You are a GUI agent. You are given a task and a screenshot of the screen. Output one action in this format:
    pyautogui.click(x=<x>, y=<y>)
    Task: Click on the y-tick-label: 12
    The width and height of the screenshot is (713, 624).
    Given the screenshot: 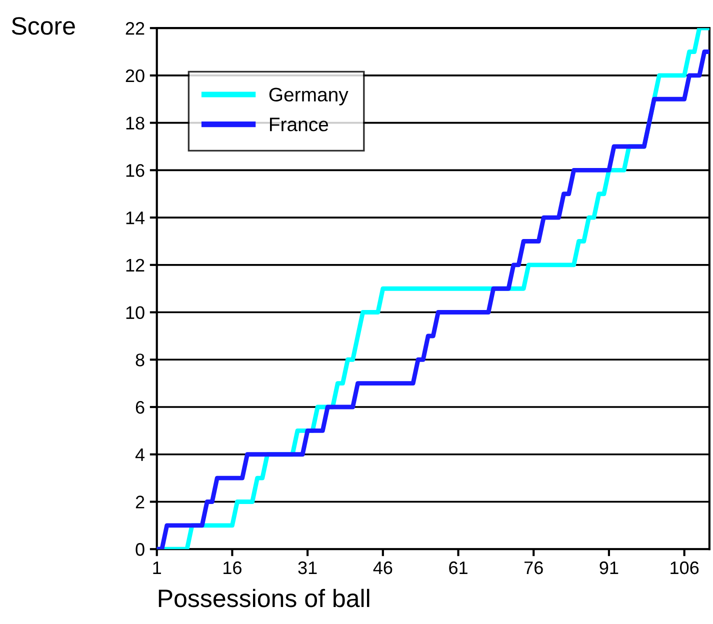 What is the action you would take?
    pyautogui.click(x=135, y=265)
    